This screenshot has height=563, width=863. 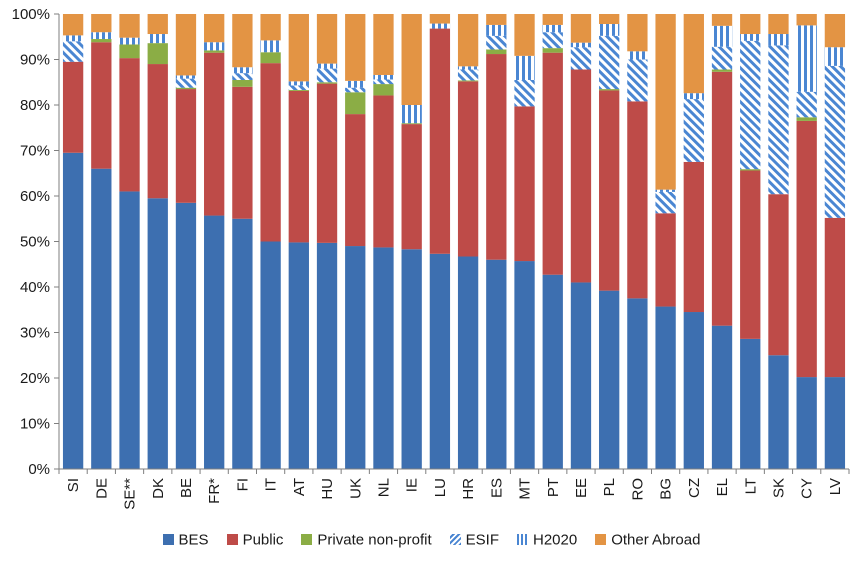 What do you see at coordinates (242, 484) in the screenshot?
I see `x-tick-label-fi: FI` at bounding box center [242, 484].